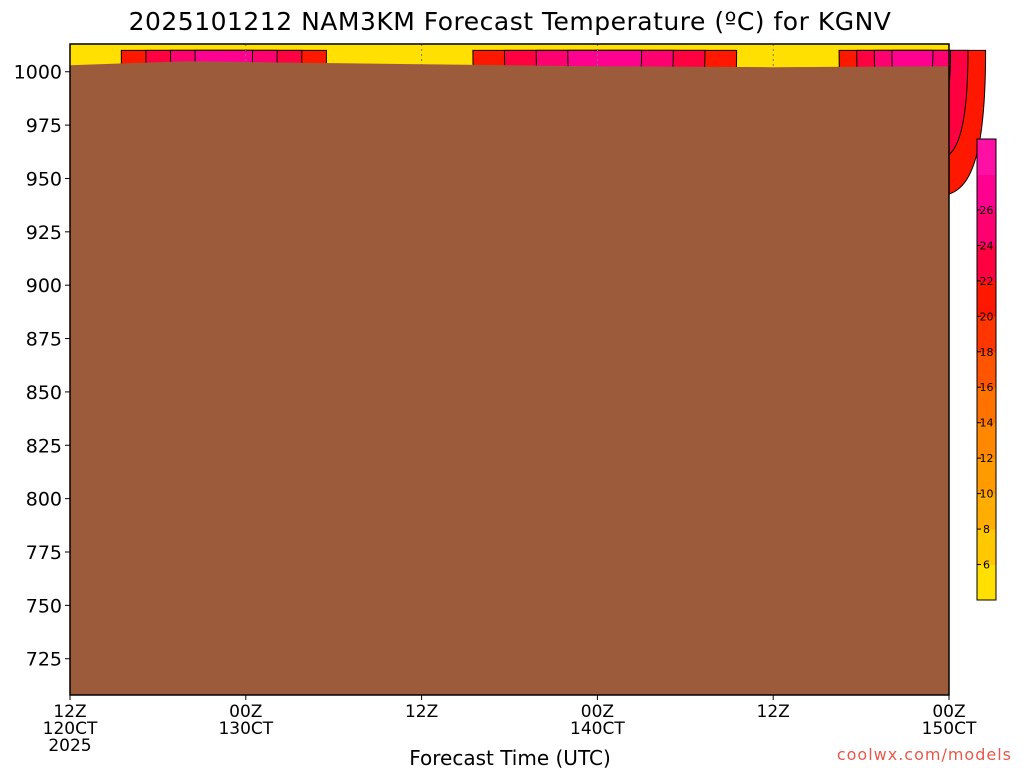 The width and height of the screenshot is (1024, 768). I want to click on colorbar-label-6: 6, so click(986, 565).